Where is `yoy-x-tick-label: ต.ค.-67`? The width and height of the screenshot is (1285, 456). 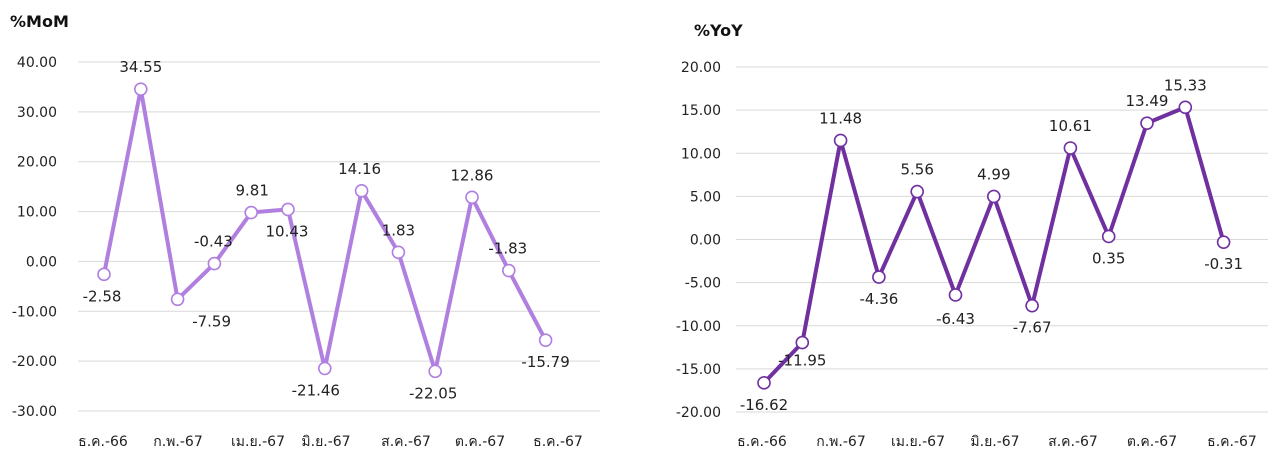 yoy-x-tick-label: ต.ค.-67 is located at coordinates (1152, 442).